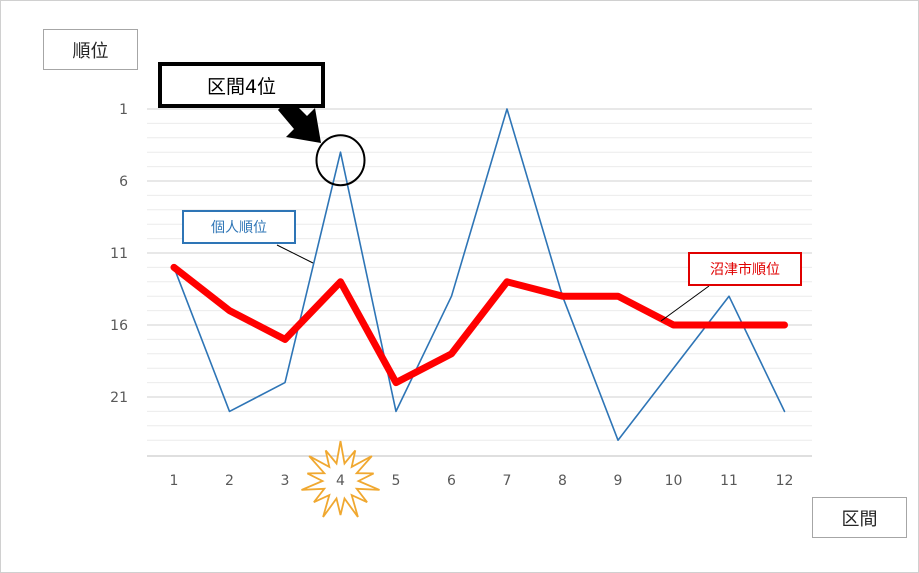 The width and height of the screenshot is (919, 573). I want to click on leader-line-city, so click(685, 303).